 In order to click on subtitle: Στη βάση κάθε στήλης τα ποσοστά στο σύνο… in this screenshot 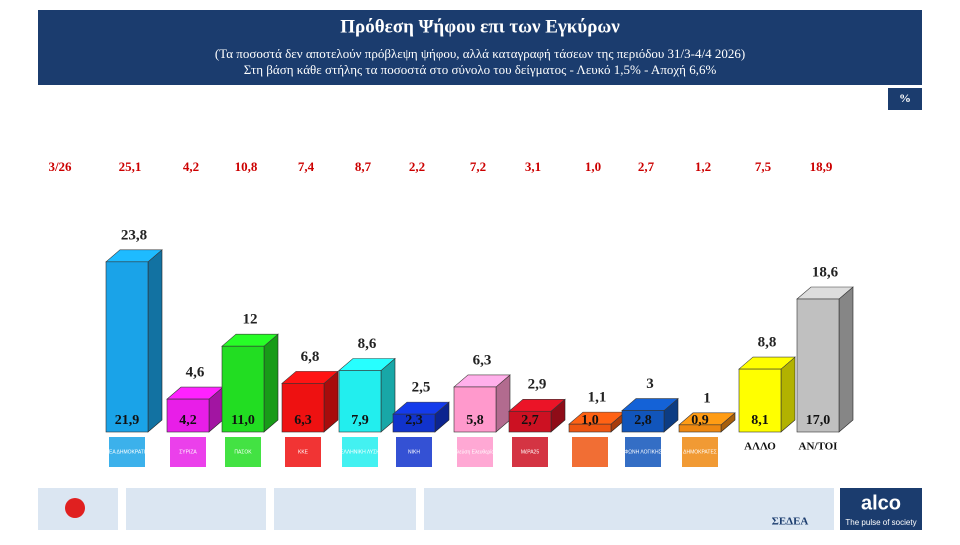, I will do `click(480, 69)`.